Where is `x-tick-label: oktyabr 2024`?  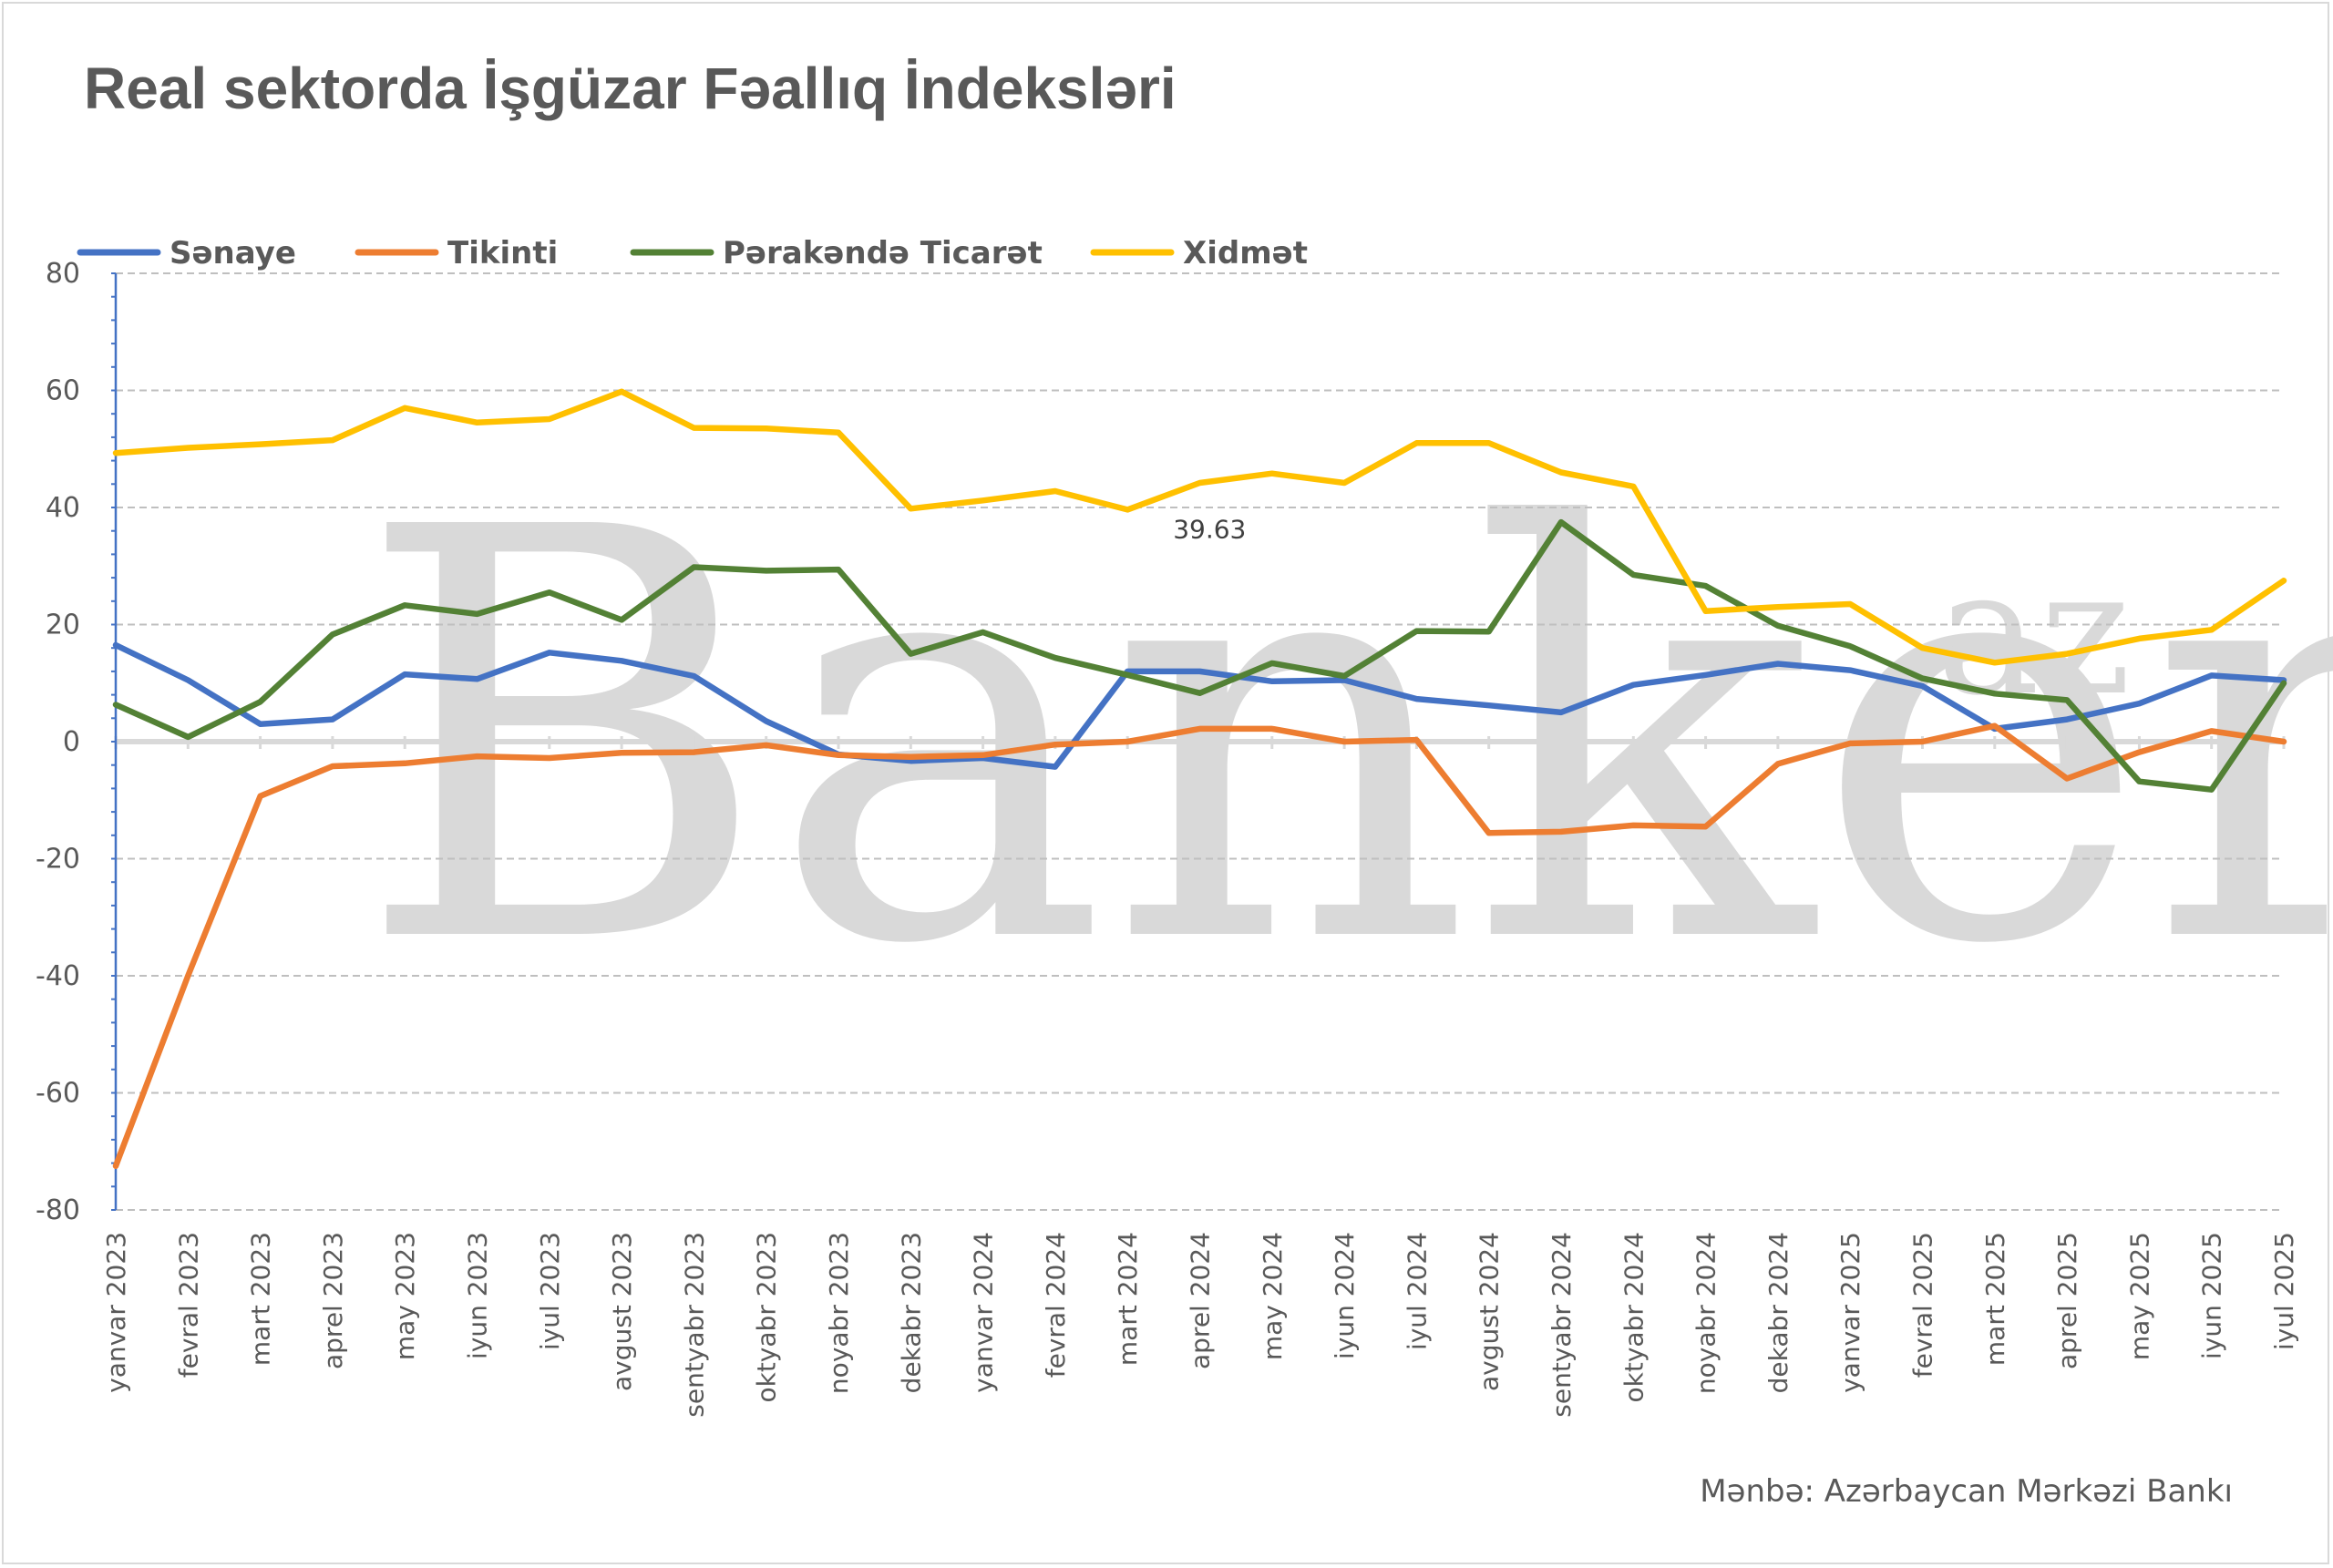 x-tick-label: oktyabr 2024 is located at coordinates (1634, 1317).